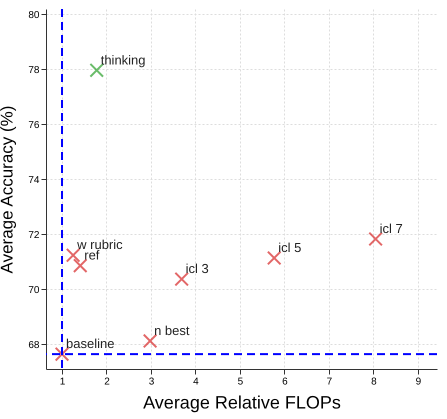 The height and width of the screenshot is (419, 447). I want to click on y-tick-label: 72, so click(34, 235).